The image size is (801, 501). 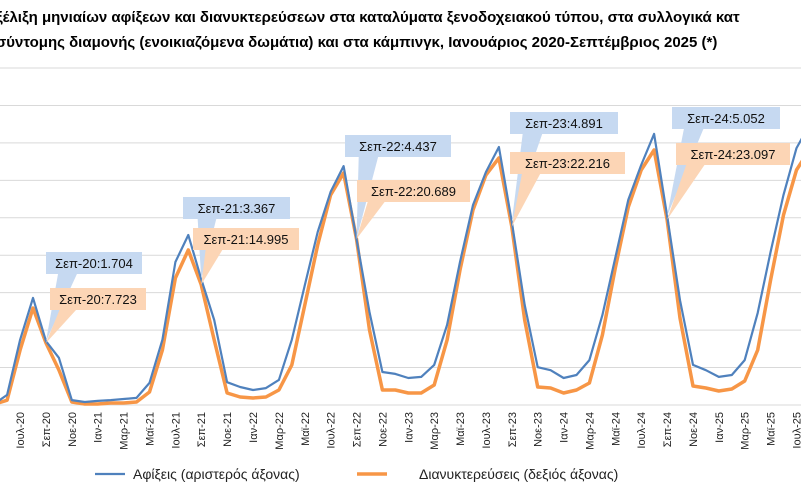 What do you see at coordinates (383, 429) in the screenshot?
I see `x-tick-label: Νοε-22` at bounding box center [383, 429].